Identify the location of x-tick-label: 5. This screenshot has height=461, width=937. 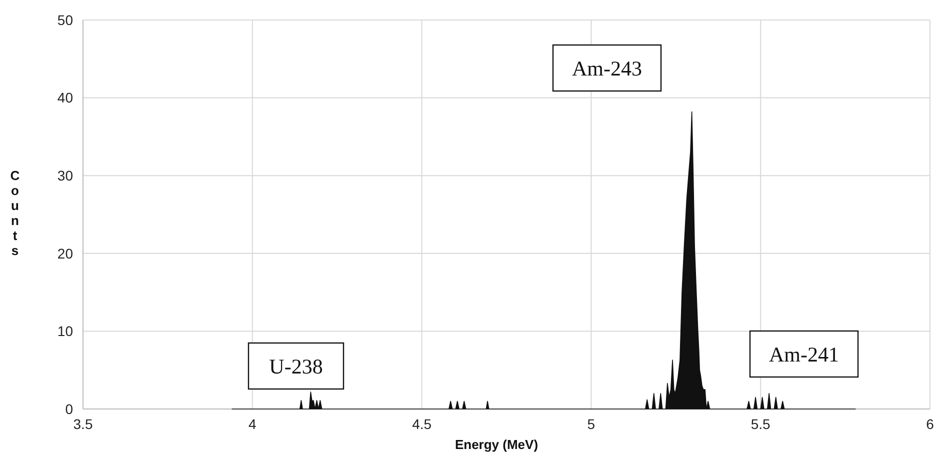
(591, 424).